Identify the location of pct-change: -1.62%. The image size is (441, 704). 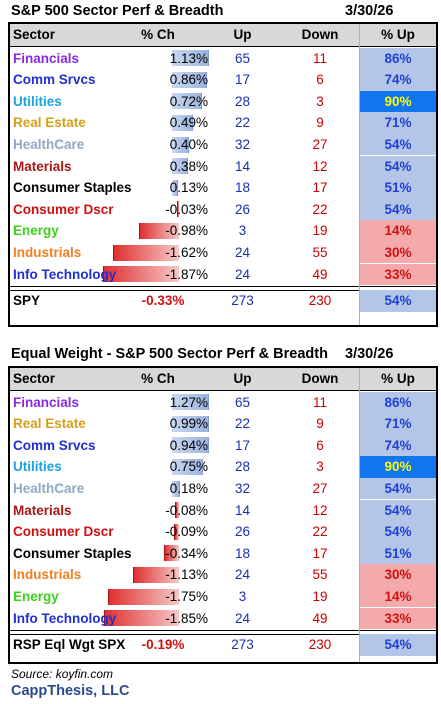
(186, 252).